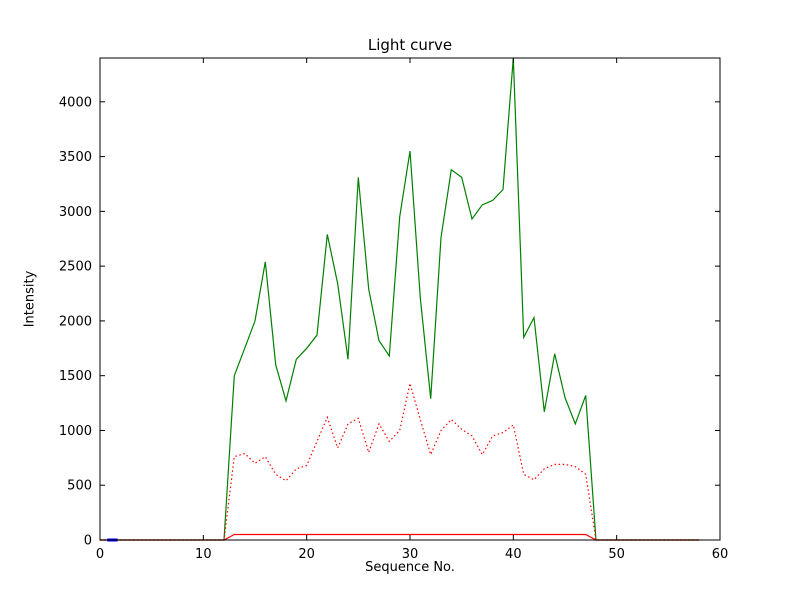  What do you see at coordinates (75, 267) in the screenshot?
I see `y-tick-label: 2500` at bounding box center [75, 267].